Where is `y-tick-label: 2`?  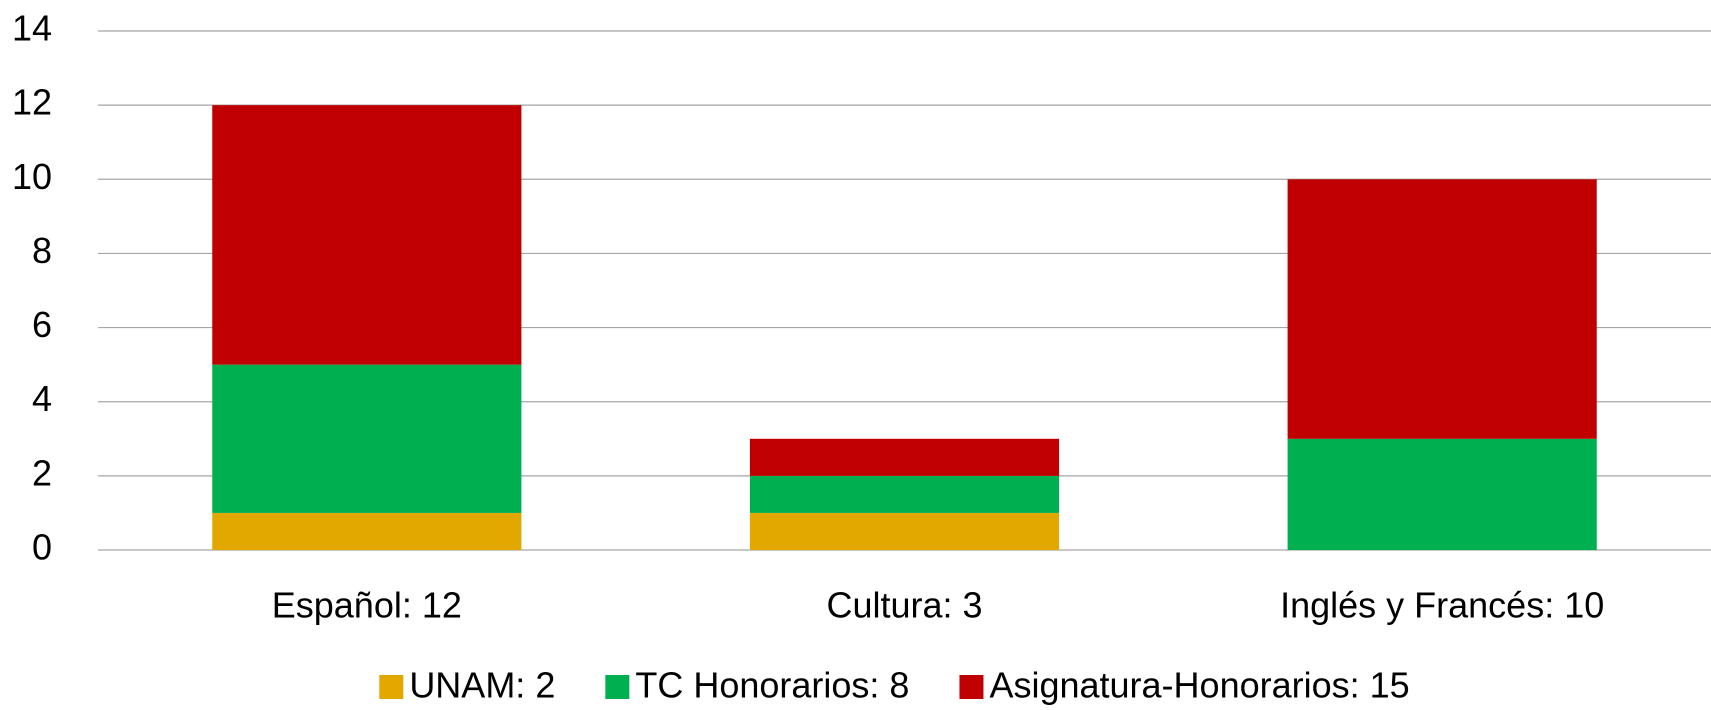
y-tick-label: 2 is located at coordinates (42, 472).